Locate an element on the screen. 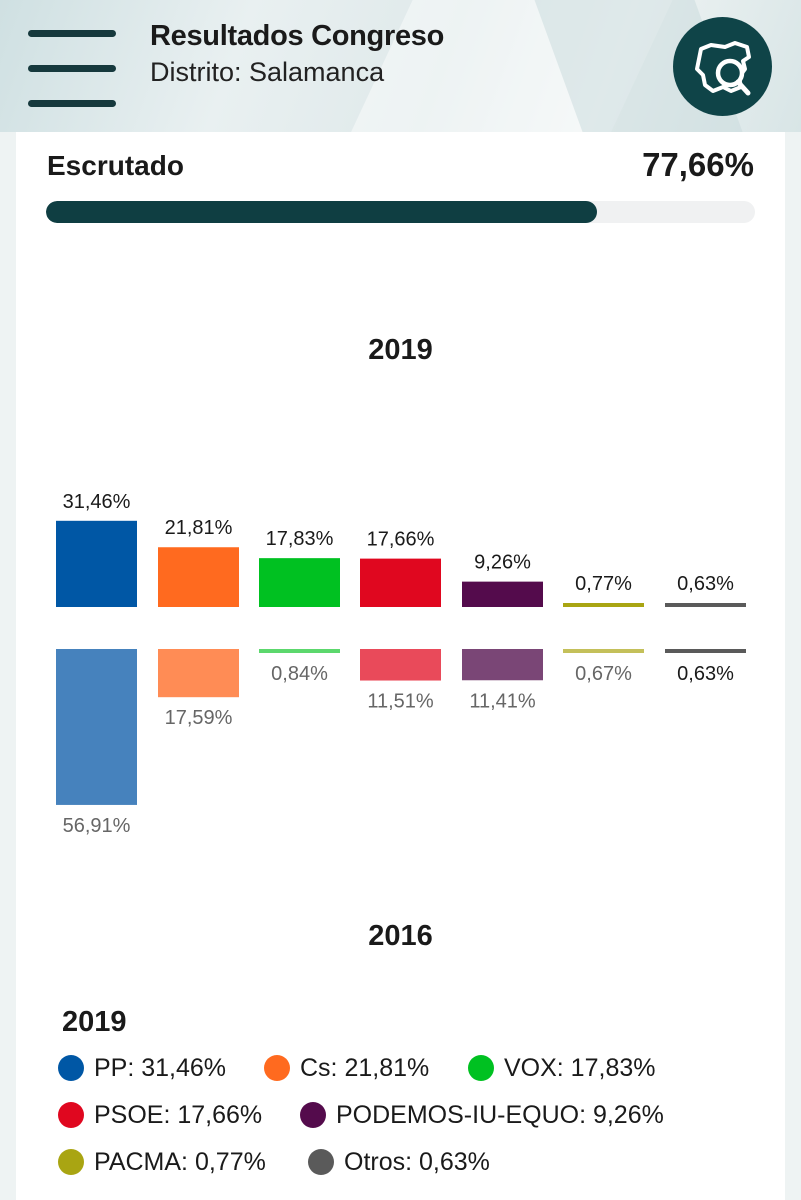 The image size is (801, 1200). bar-label-2016-cs: 17,59% is located at coordinates (199, 718).